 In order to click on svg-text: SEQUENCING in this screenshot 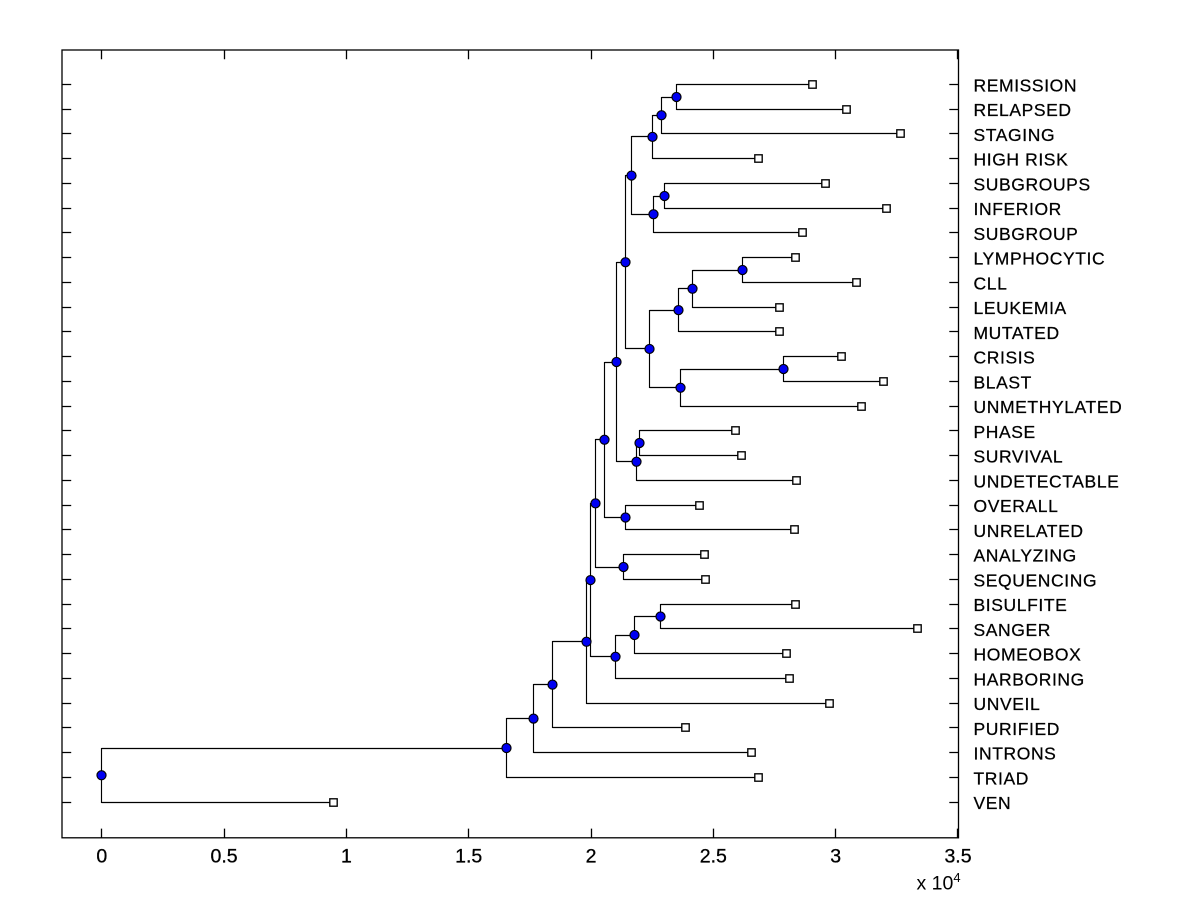, I will do `click(1036, 580)`.